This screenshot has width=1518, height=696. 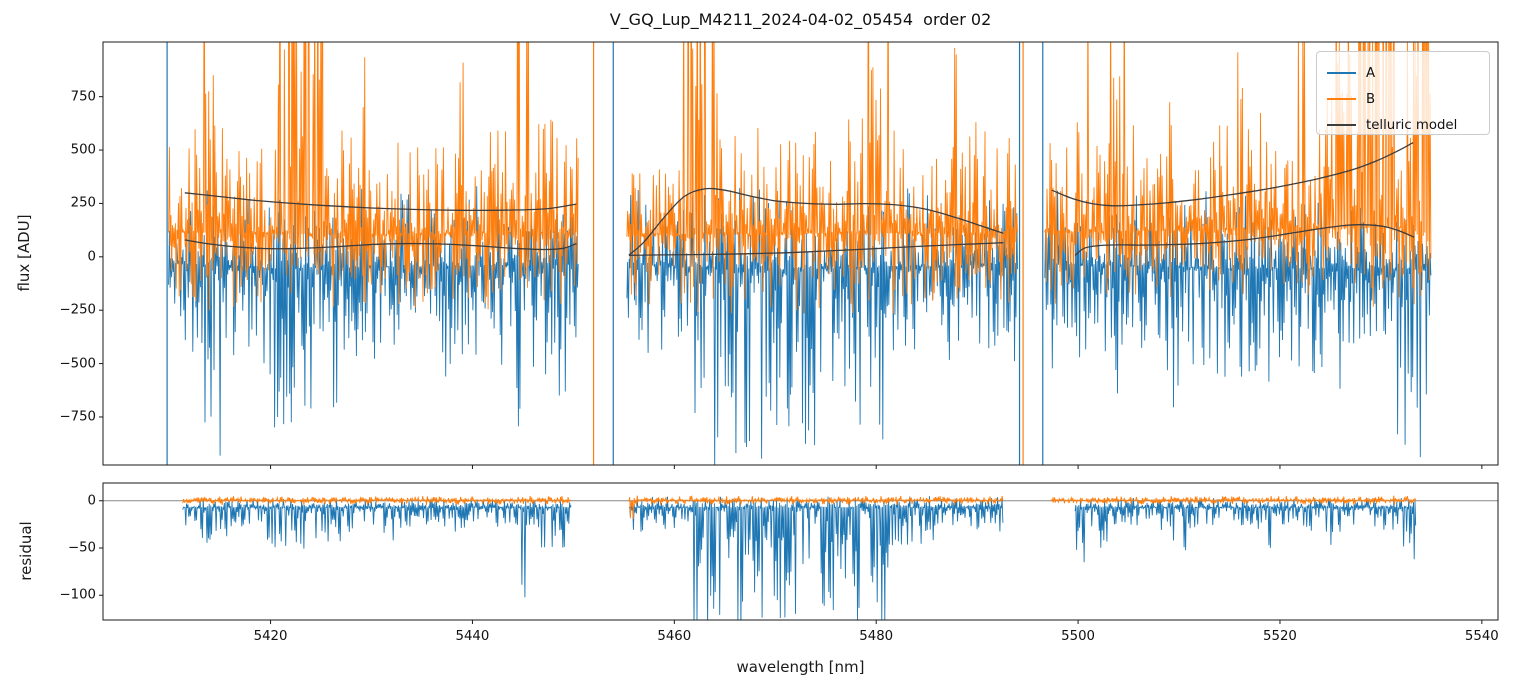 What do you see at coordinates (800, 667) in the screenshot?
I see `x-axis-label: wavelength [nm]` at bounding box center [800, 667].